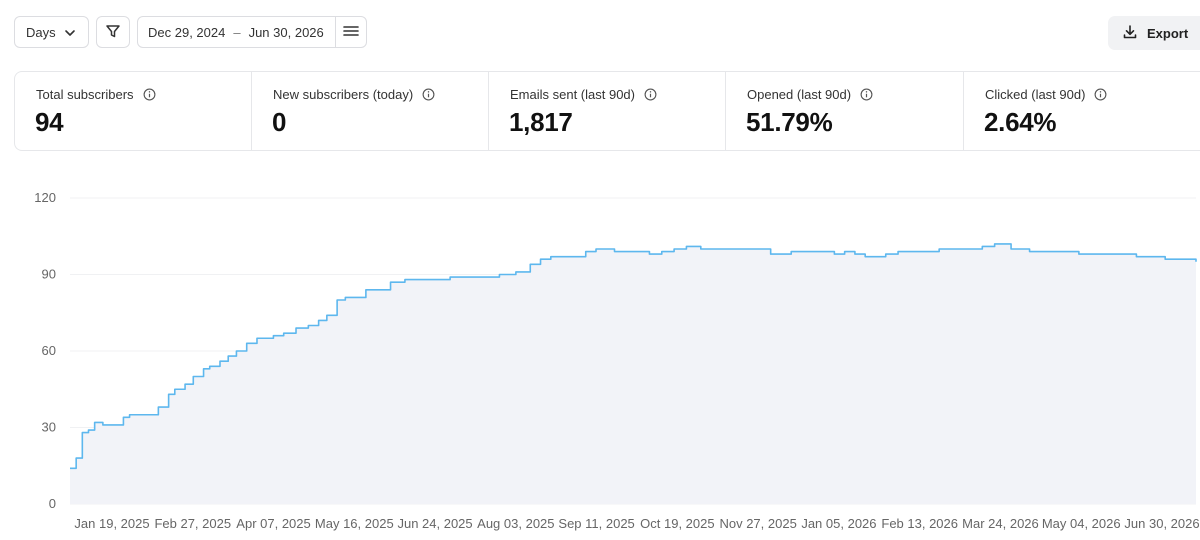 The width and height of the screenshot is (1200, 540). What do you see at coordinates (49, 274) in the screenshot?
I see `y-tick-label: 90` at bounding box center [49, 274].